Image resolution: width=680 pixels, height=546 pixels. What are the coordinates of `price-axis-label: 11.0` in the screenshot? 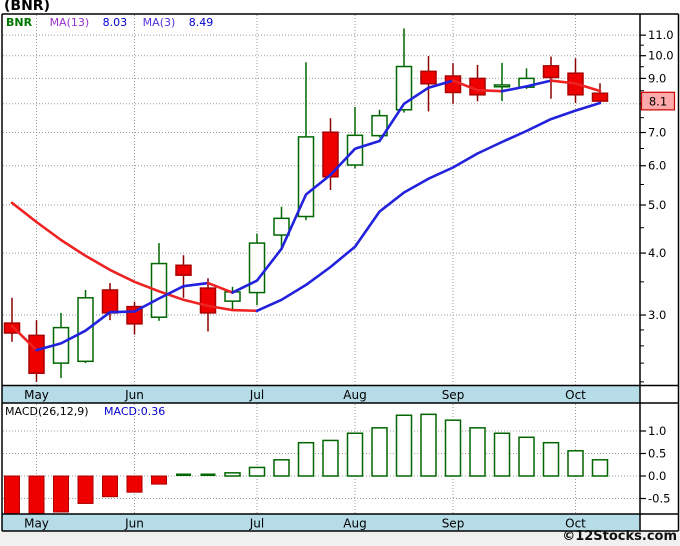 It's located at (661, 35).